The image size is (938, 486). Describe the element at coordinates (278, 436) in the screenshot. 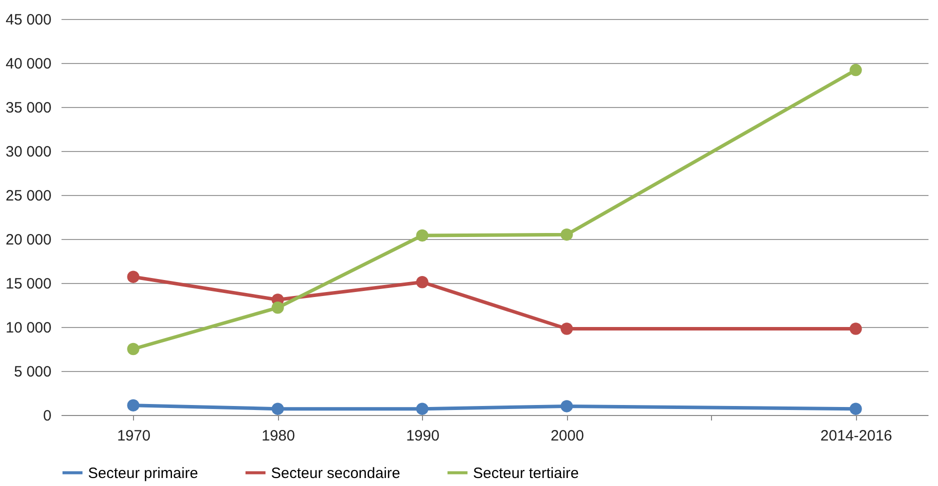

I see `x-tick-label: 1980` at that location.